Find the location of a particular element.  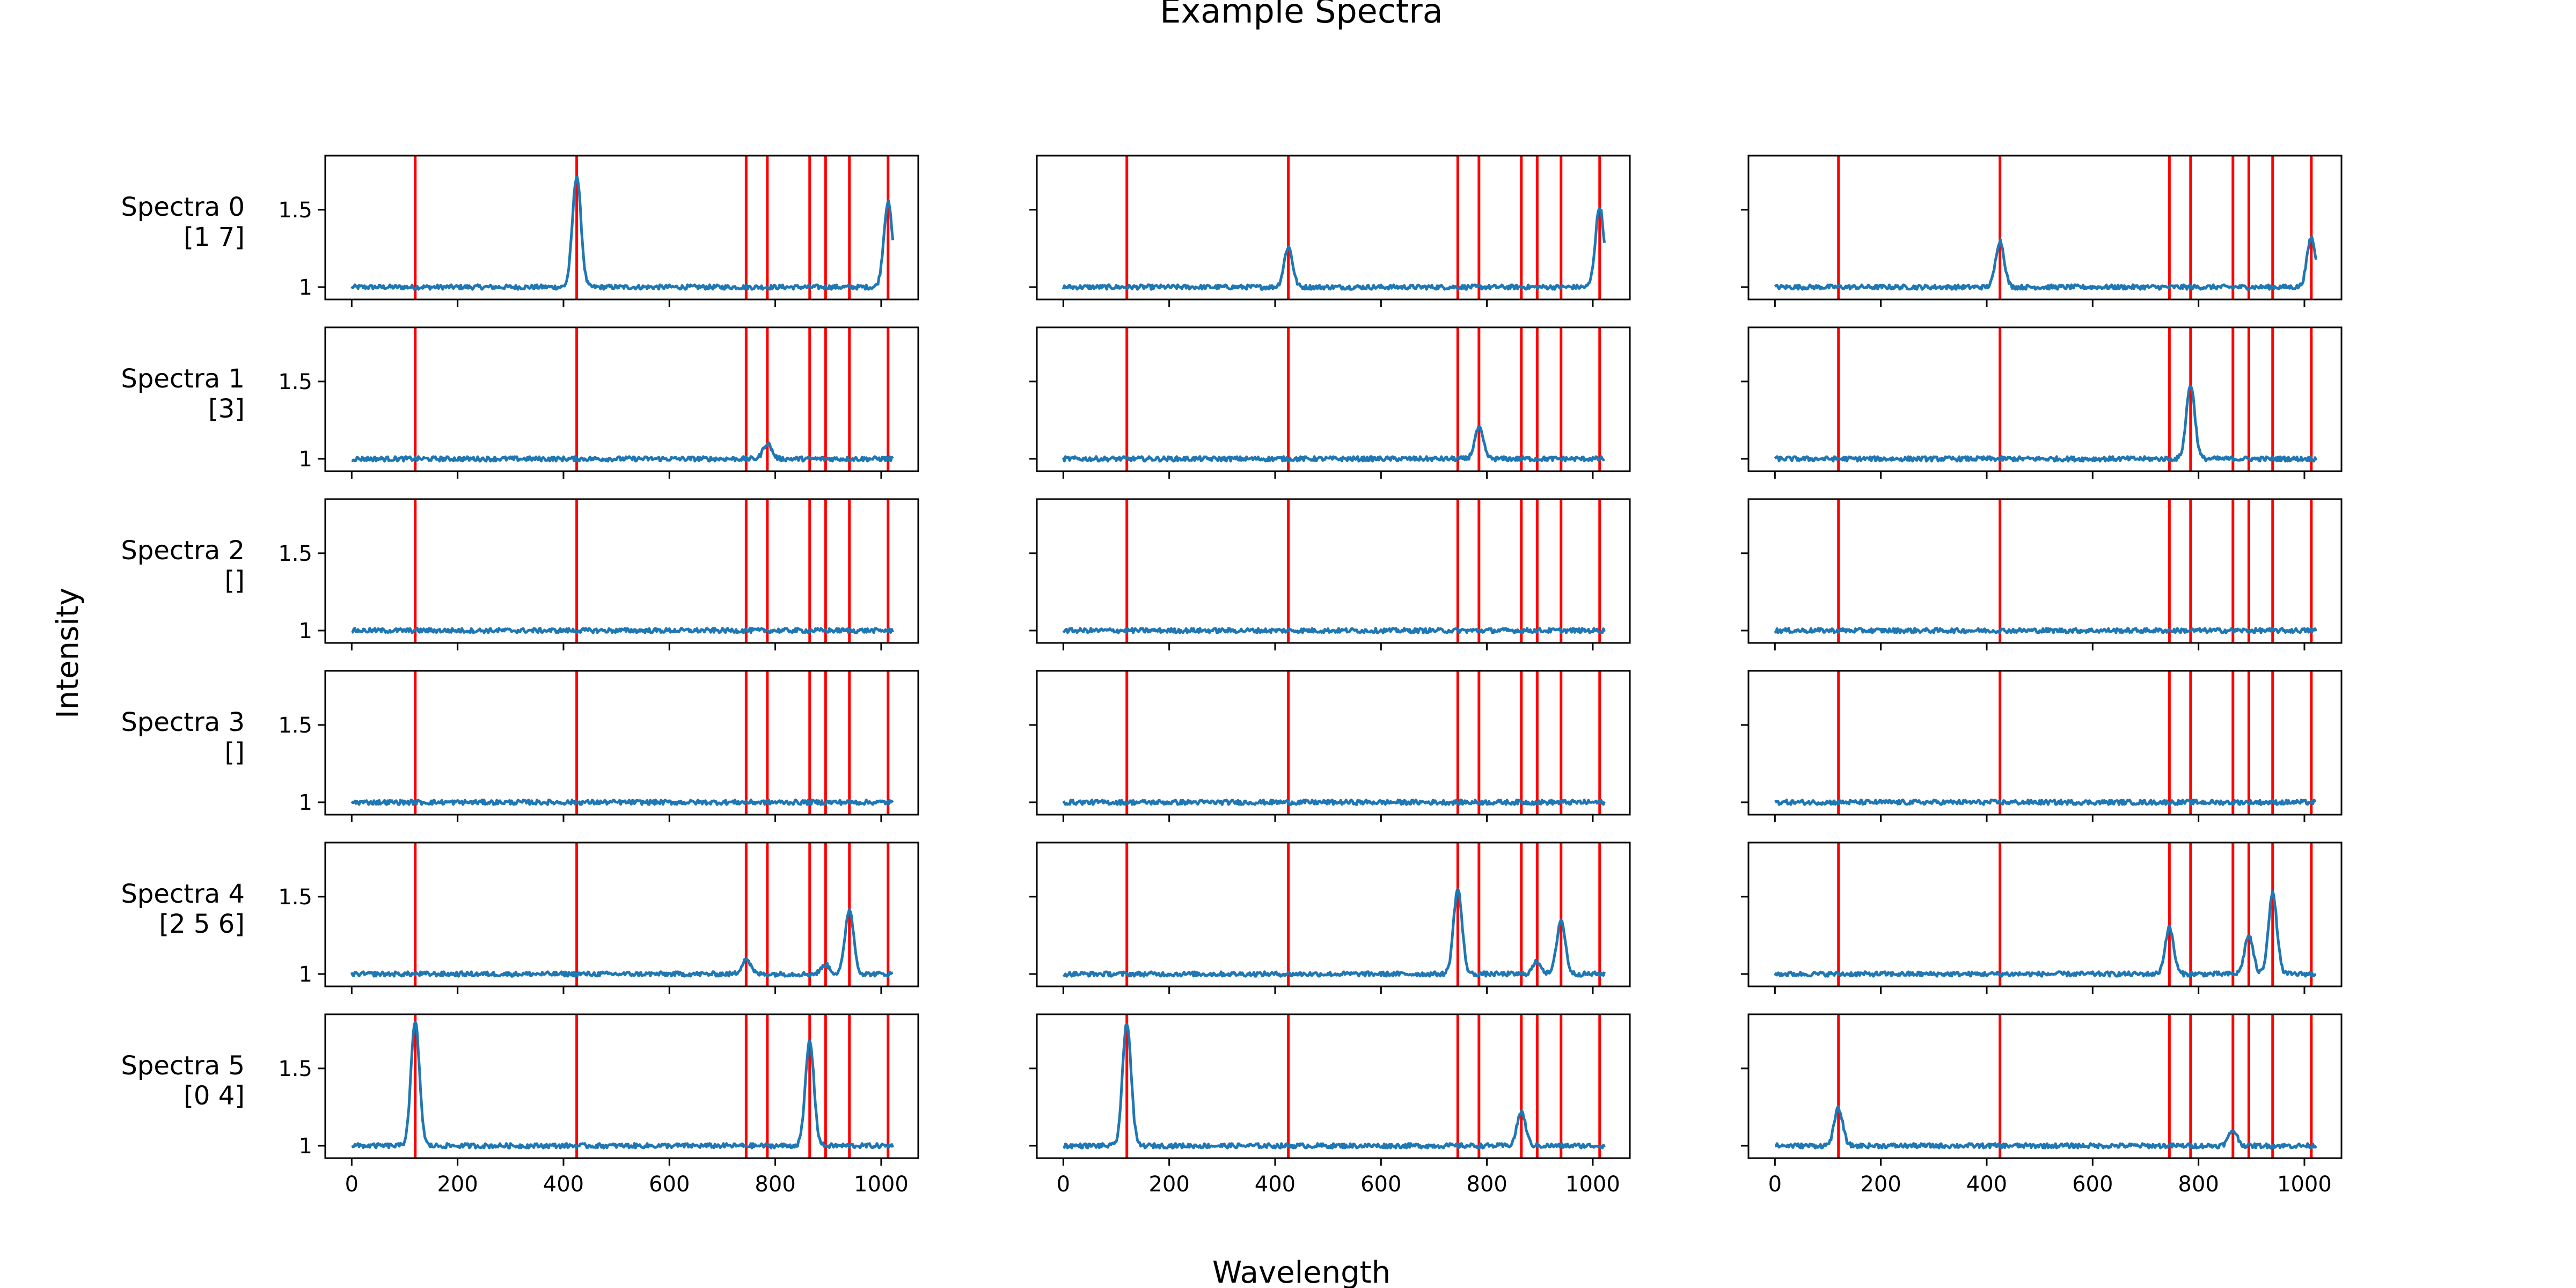

figure-title: Example Spectra is located at coordinates (1301, 15).